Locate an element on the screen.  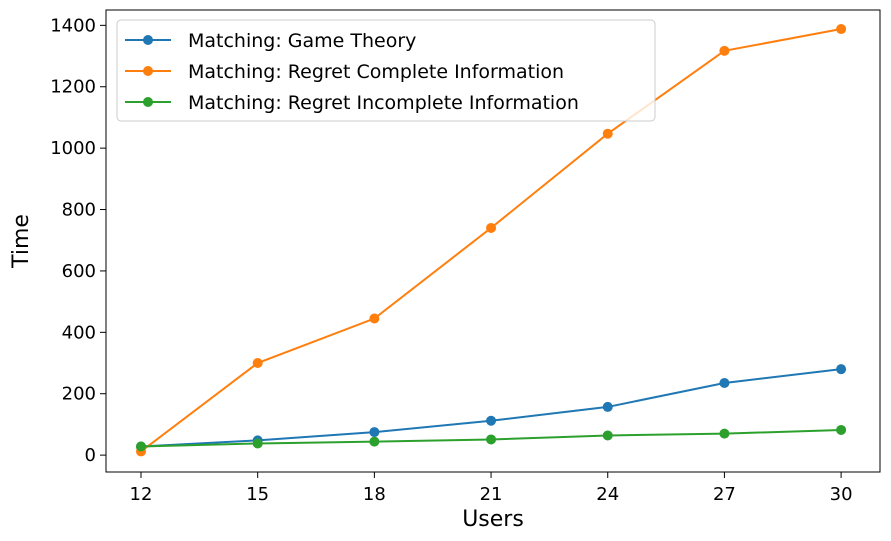
legend-label: Matching: Regret Complete Information is located at coordinates (376, 72).